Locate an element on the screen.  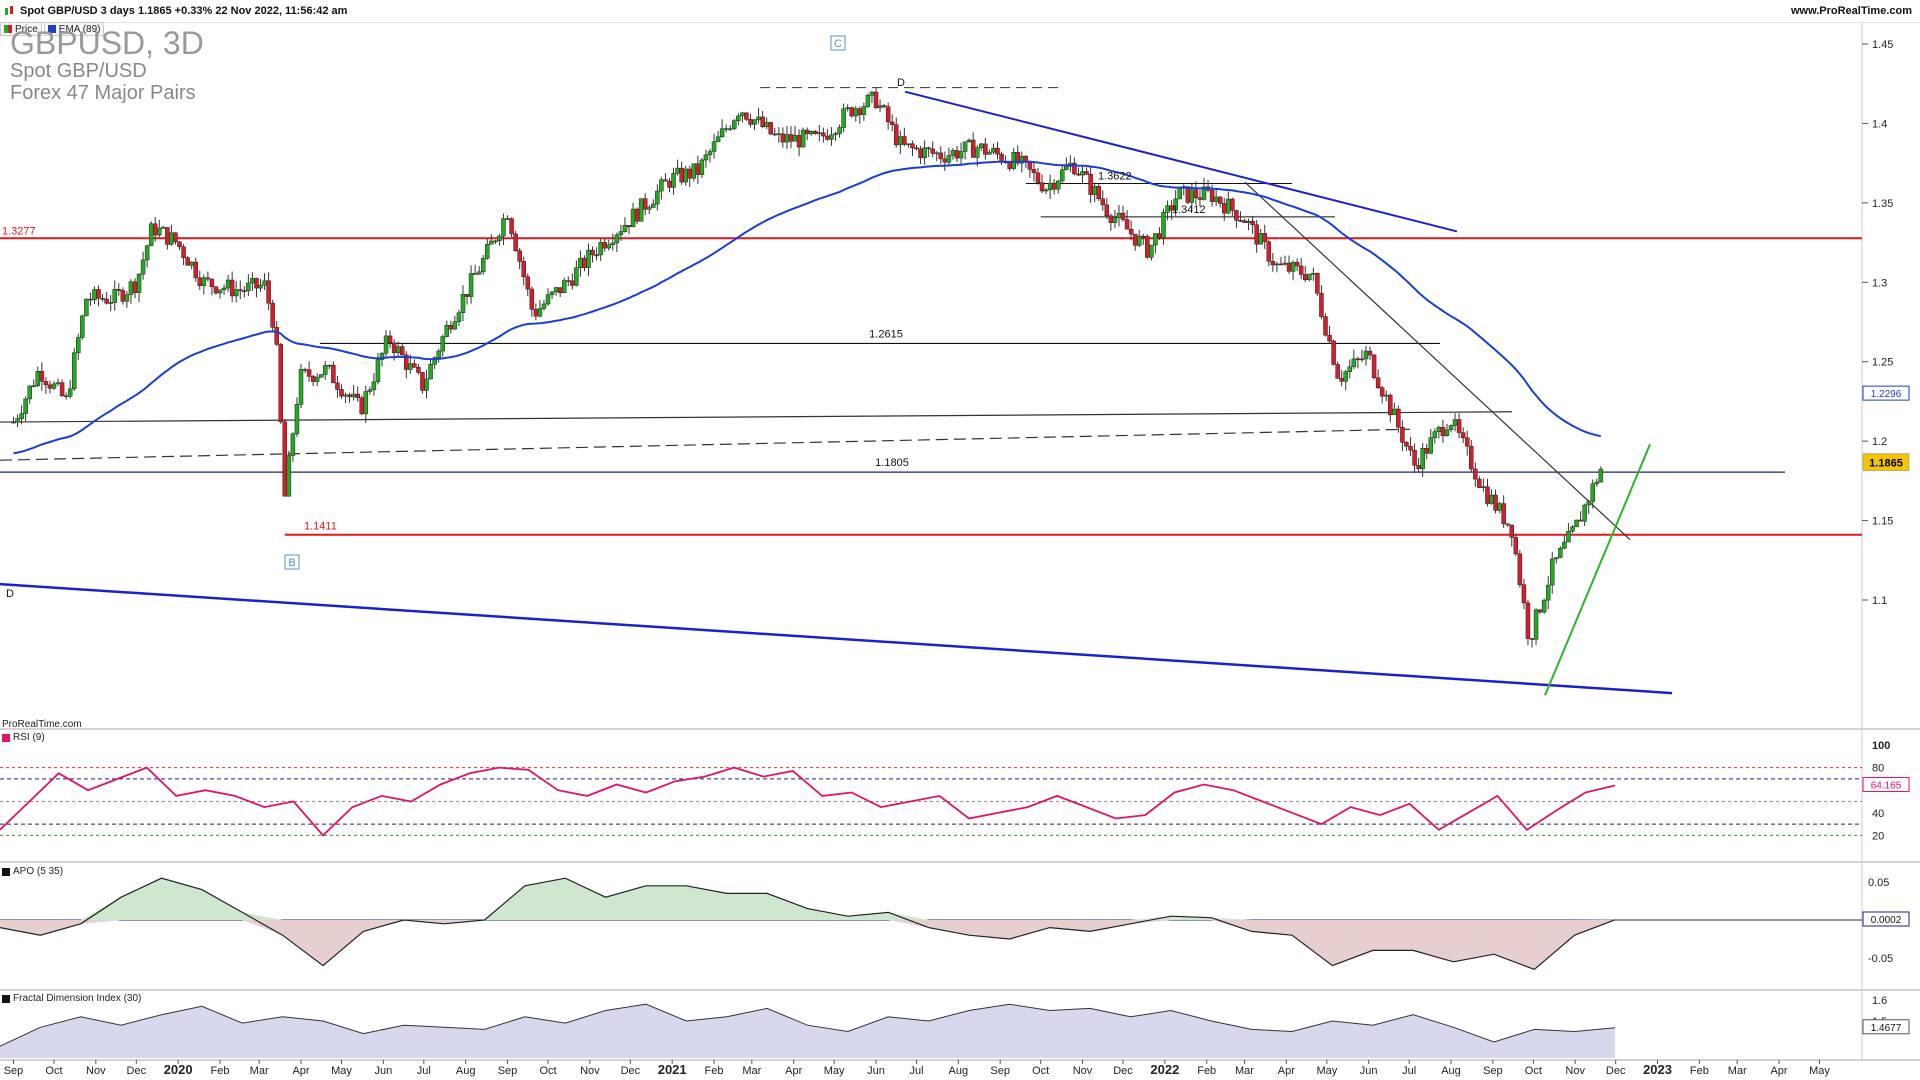
price-tick-label: 1.4 is located at coordinates (1879, 124).